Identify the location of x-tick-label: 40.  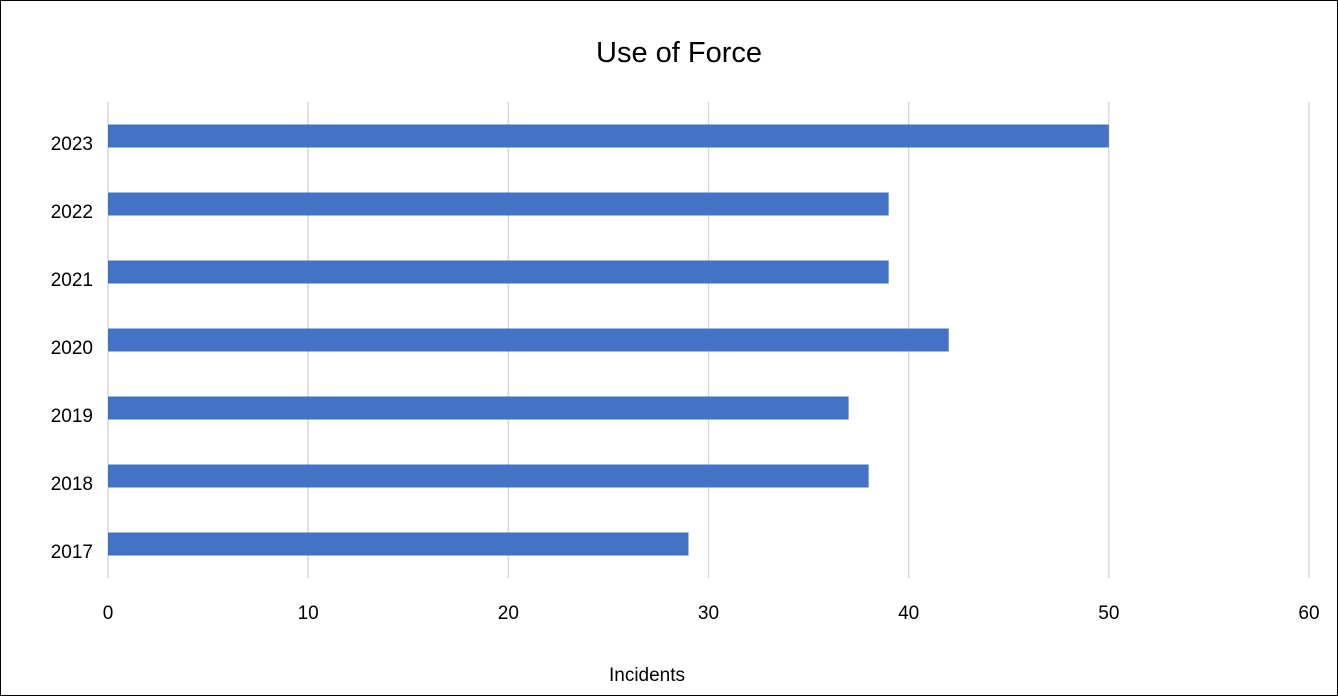
(908, 613).